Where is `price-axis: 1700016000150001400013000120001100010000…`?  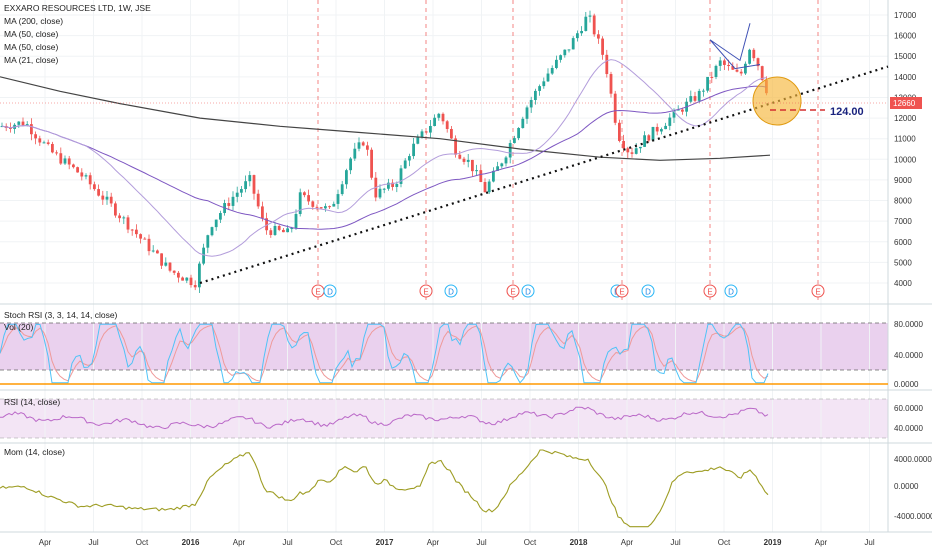 price-axis: 1700016000150001400013000120001100010000… is located at coordinates (905, 149).